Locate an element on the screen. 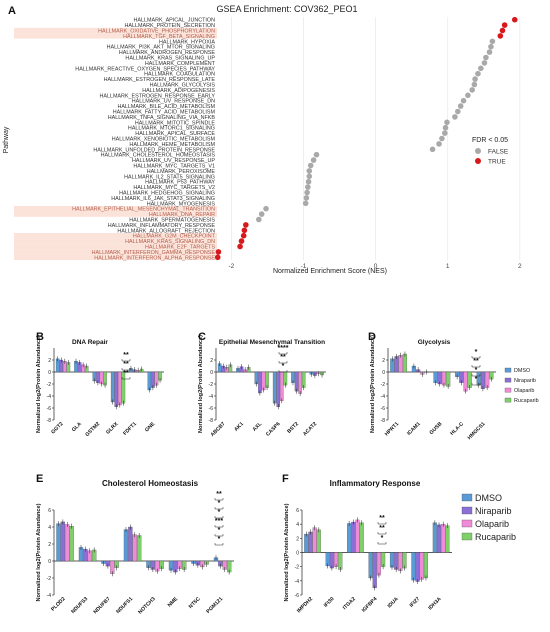  pathway-label: HALLMARK_HEDGEHOG_SIGNALING is located at coordinates (167, 194).